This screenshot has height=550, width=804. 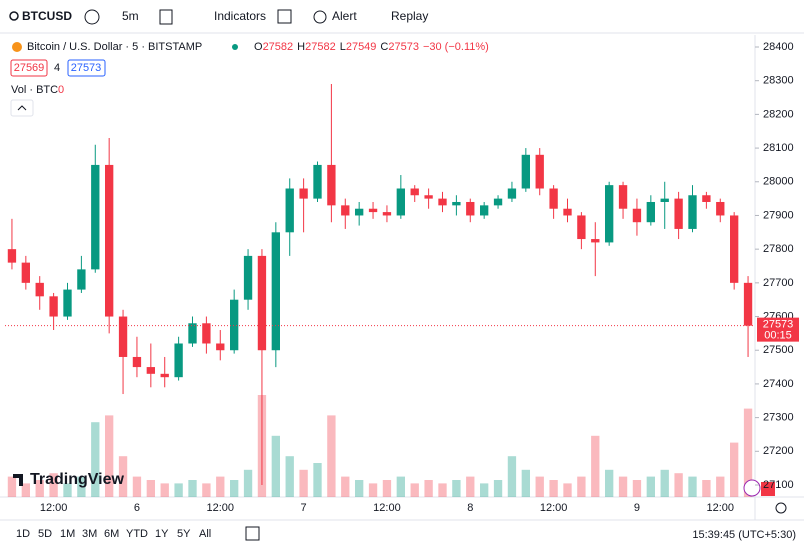 I want to click on alert: Alert, so click(x=344, y=16).